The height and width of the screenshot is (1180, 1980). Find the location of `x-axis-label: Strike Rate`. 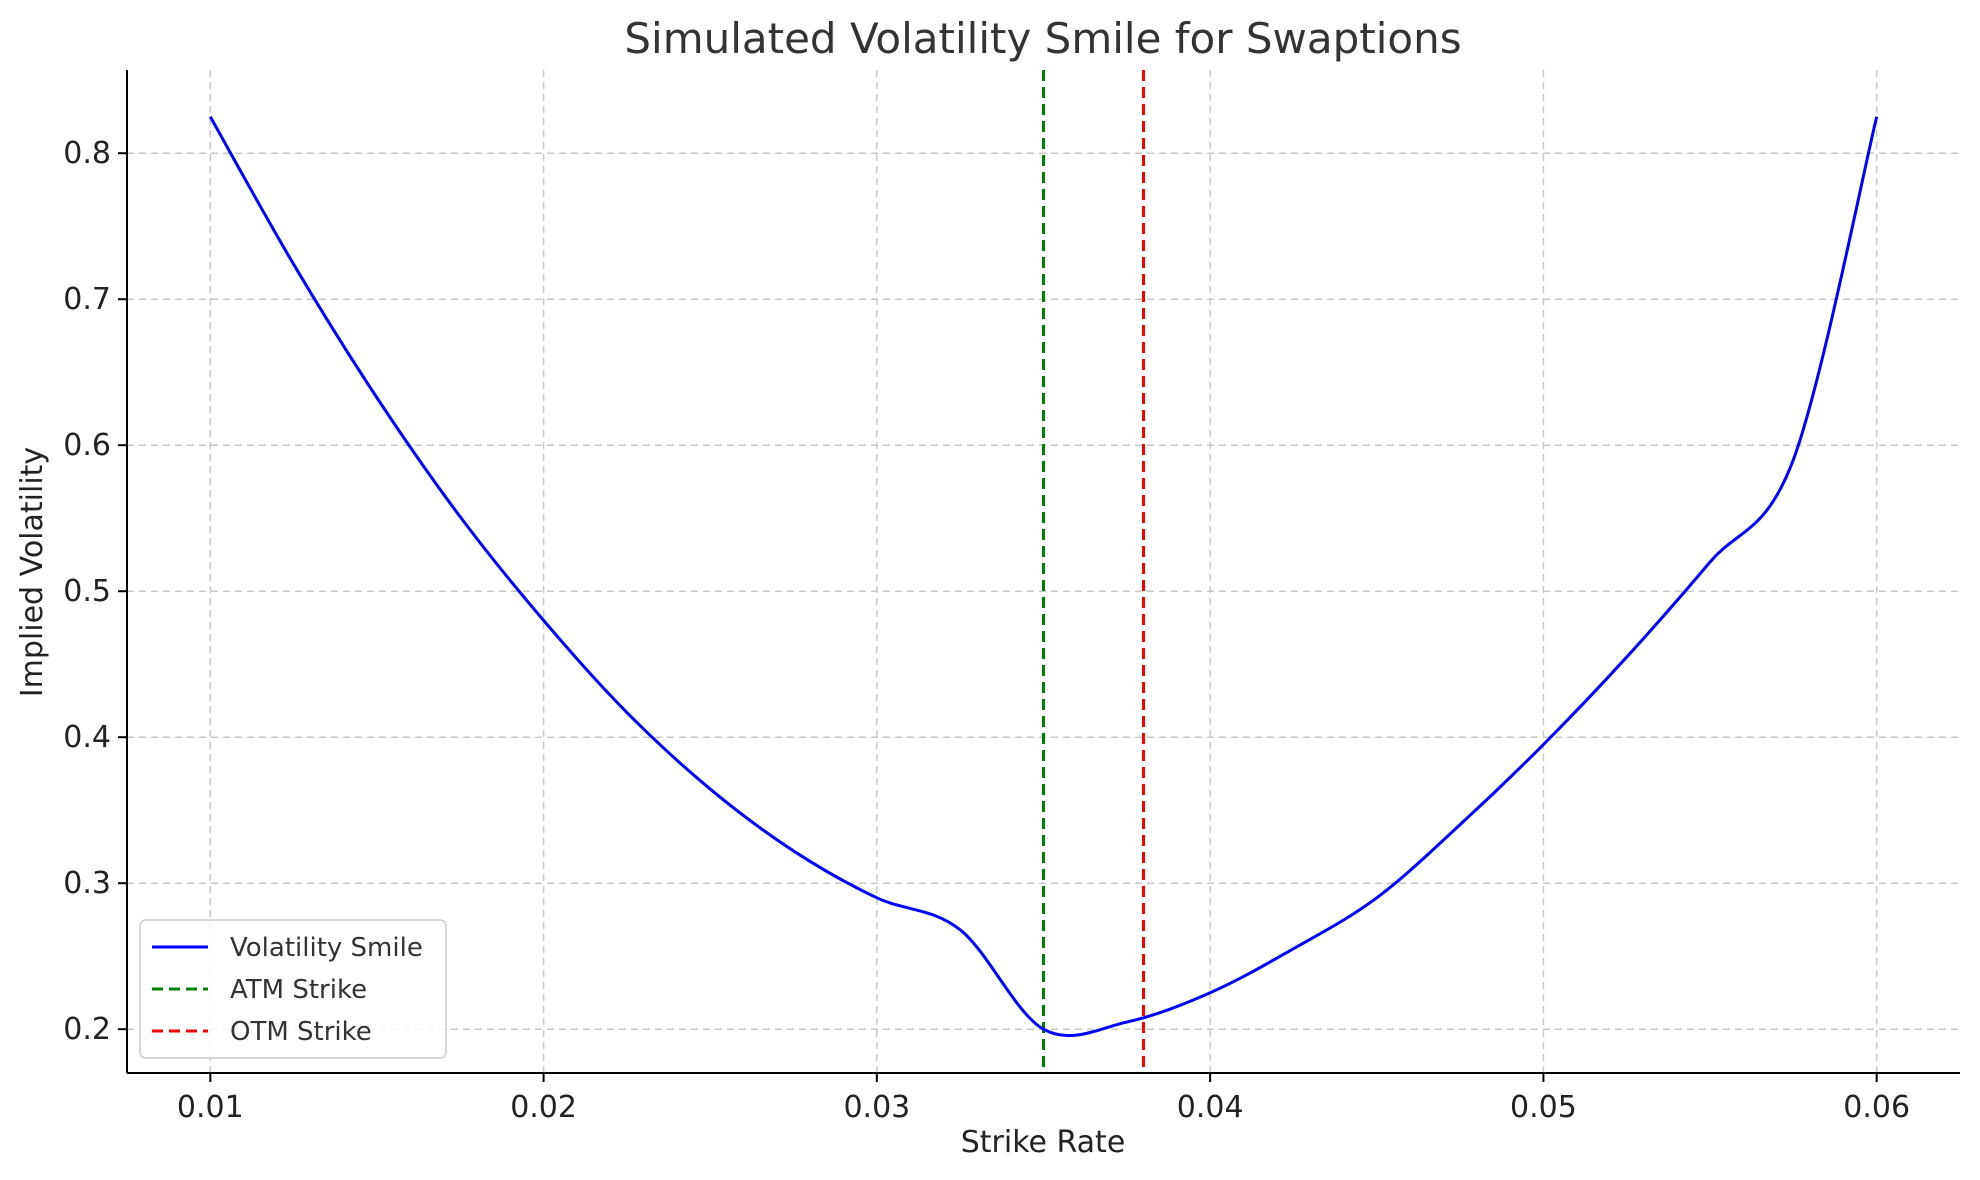

x-axis-label: Strike Rate is located at coordinates (1043, 1142).